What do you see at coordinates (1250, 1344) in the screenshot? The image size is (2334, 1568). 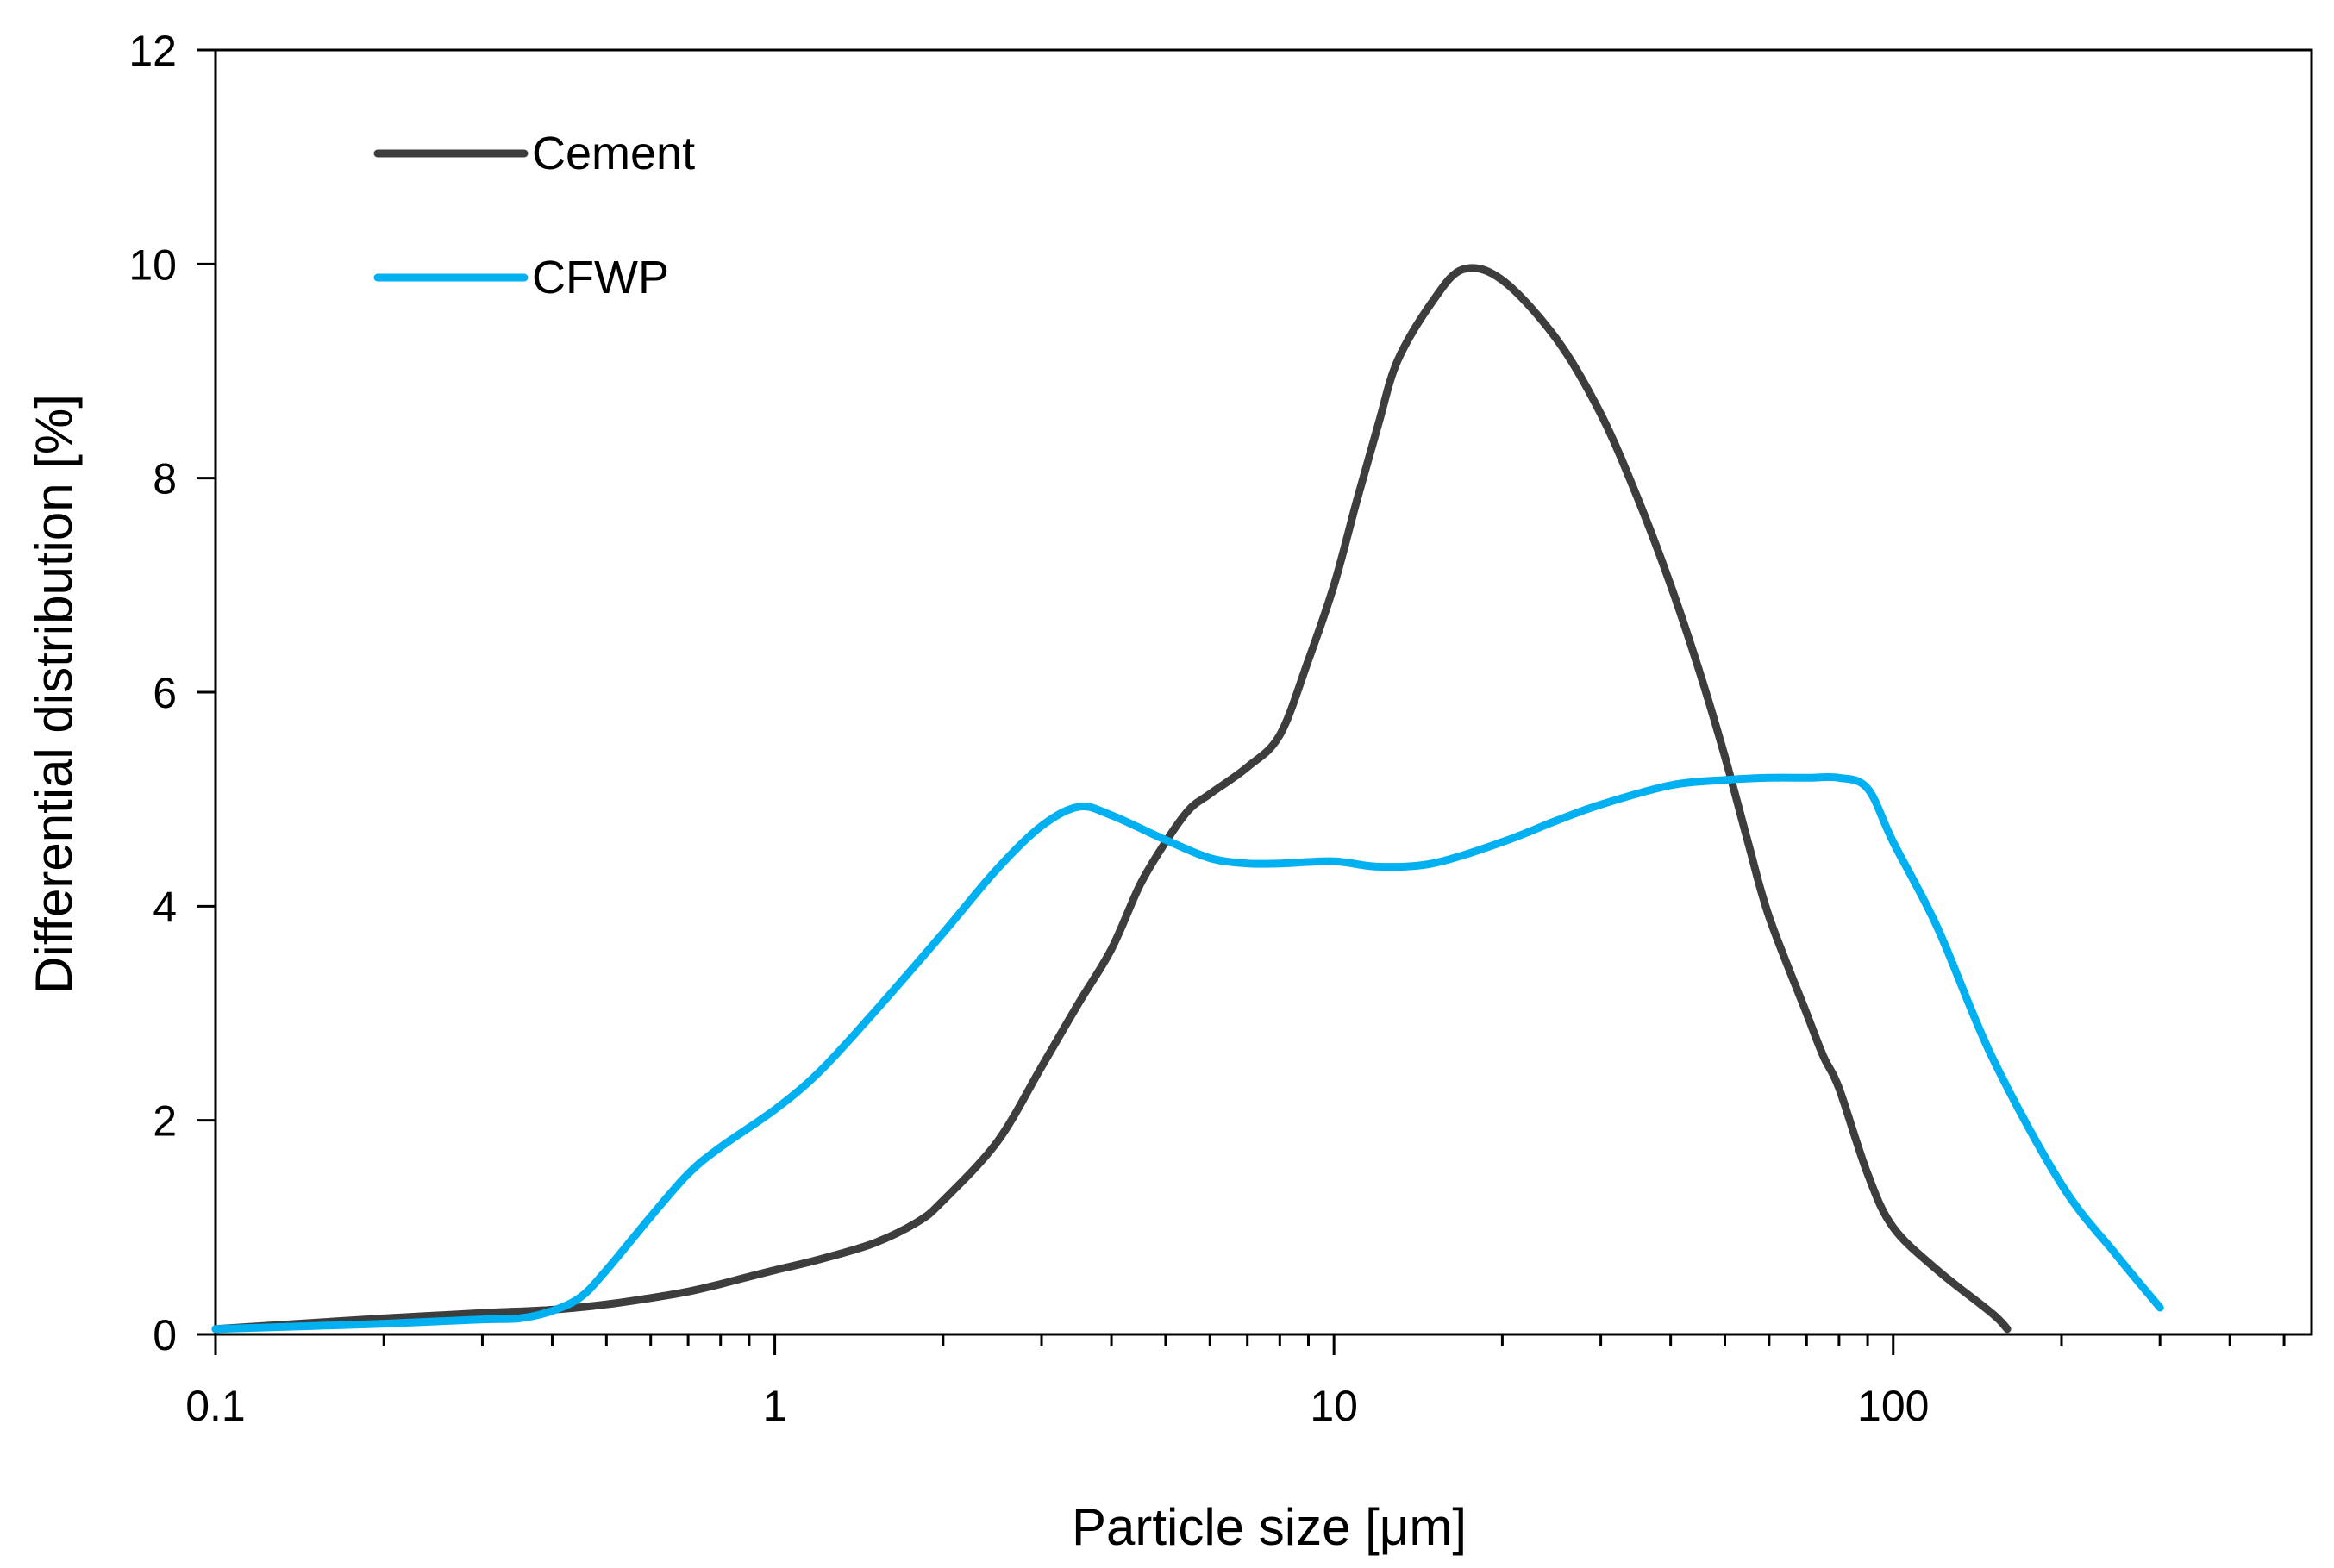 I see `x-axis-ticks` at bounding box center [1250, 1344].